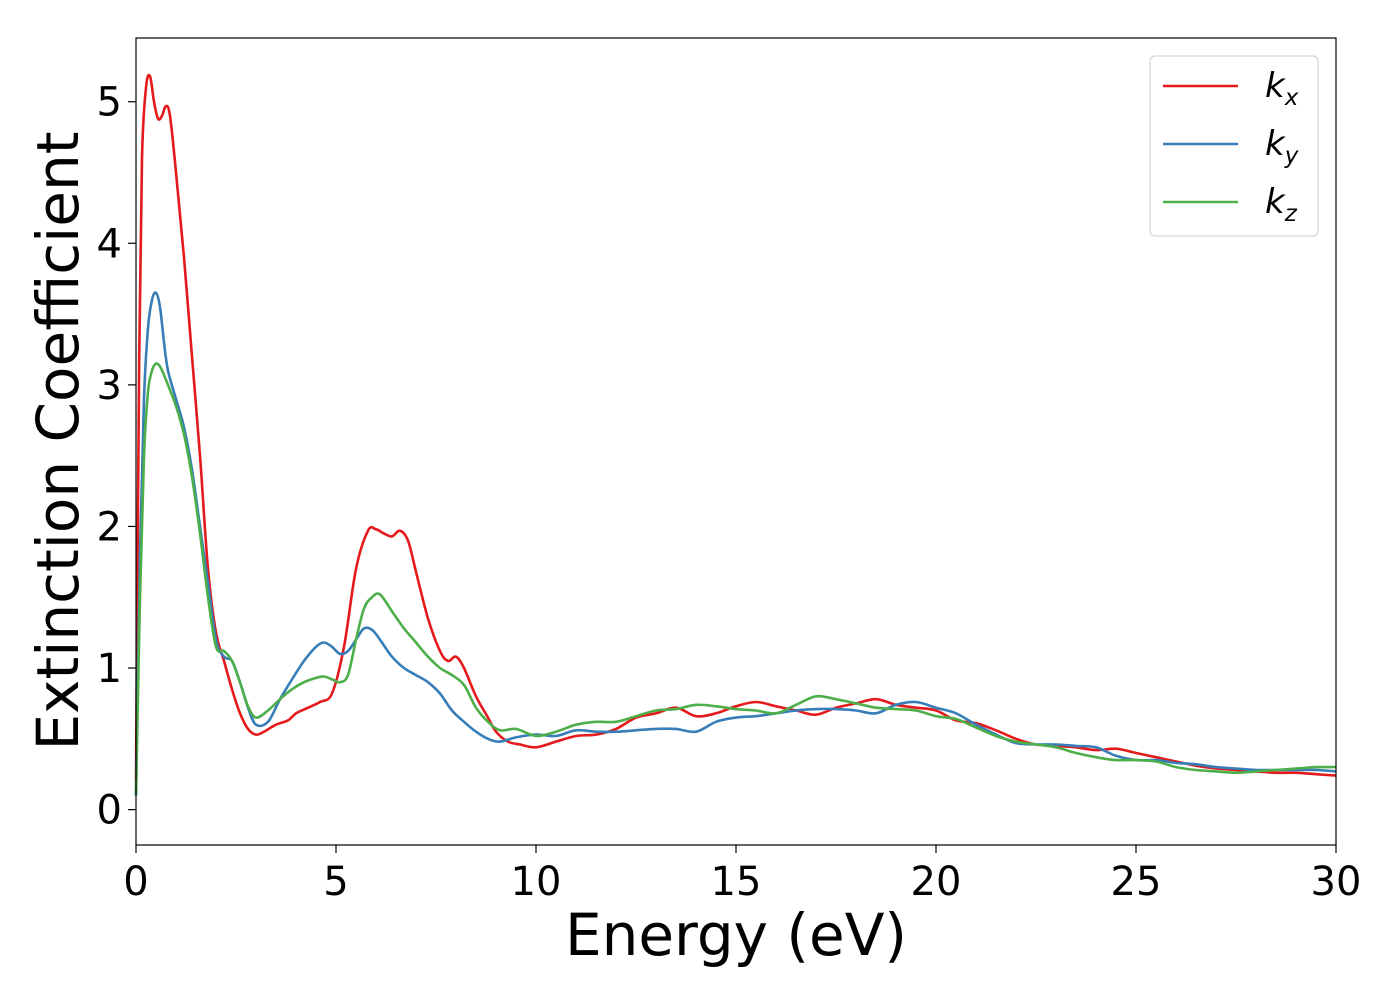  What do you see at coordinates (135, 882) in the screenshot?
I see `x-tick-label: 0` at bounding box center [135, 882].